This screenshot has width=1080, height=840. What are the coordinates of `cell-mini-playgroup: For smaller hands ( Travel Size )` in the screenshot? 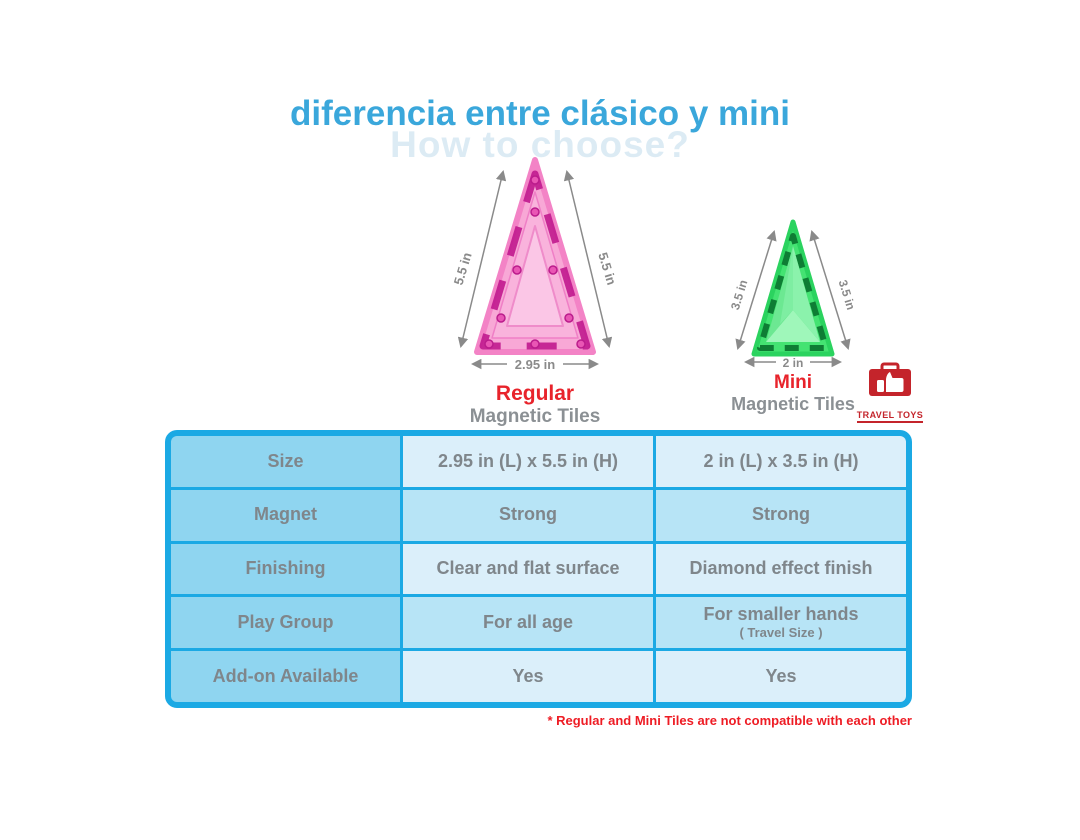 It's located at (781, 623).